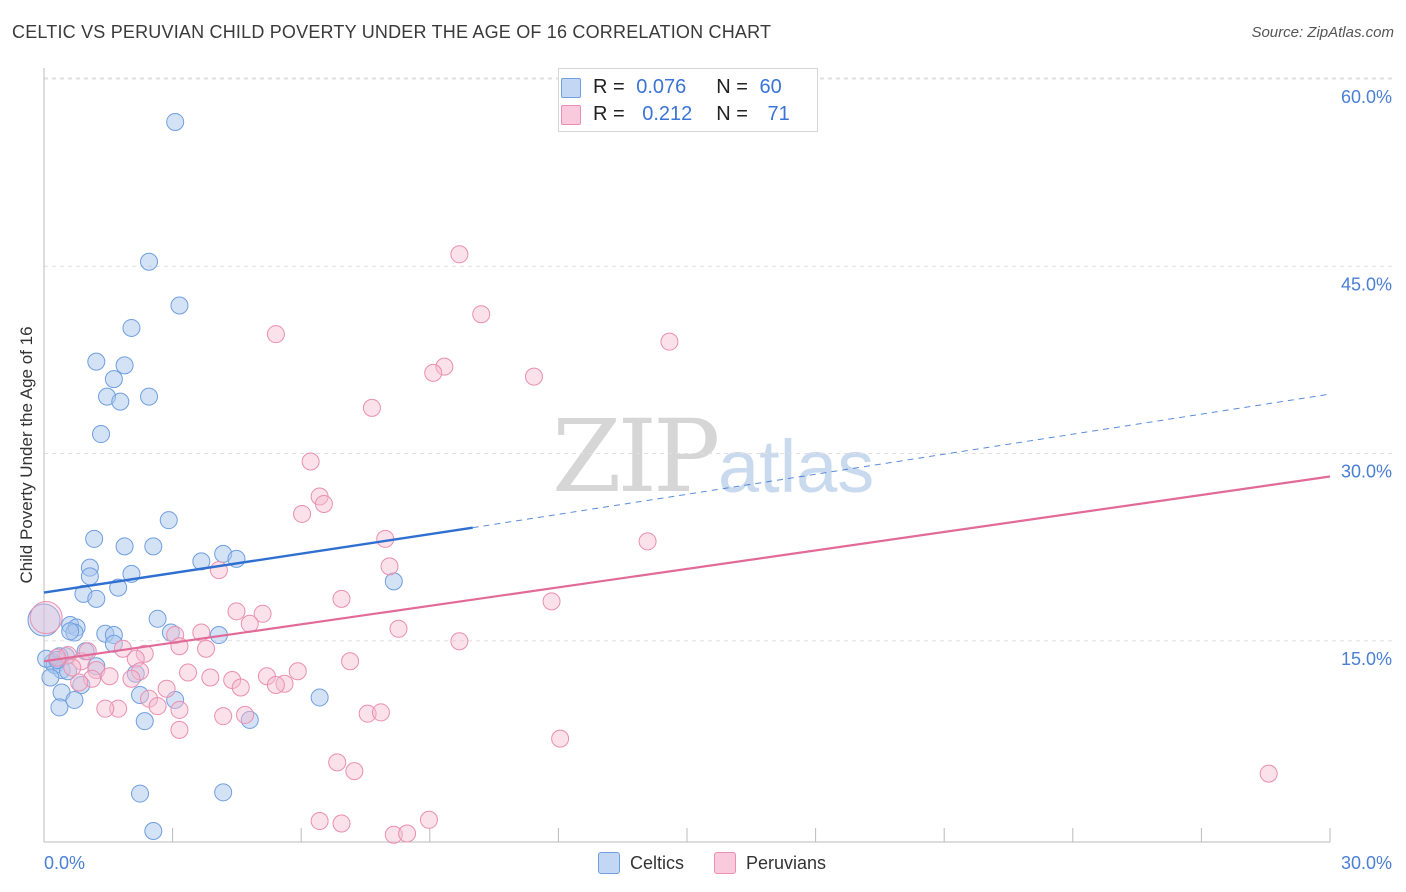  Describe the element at coordinates (786, 862) in the screenshot. I see `legend-label-peruvians: Peruvians` at that location.